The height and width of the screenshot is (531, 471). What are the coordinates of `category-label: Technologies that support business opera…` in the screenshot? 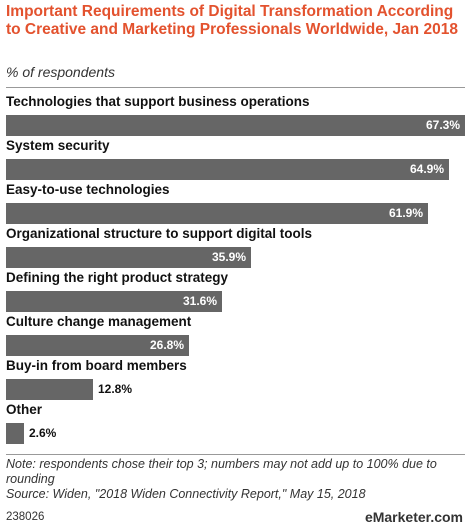 It's located at (158, 101).